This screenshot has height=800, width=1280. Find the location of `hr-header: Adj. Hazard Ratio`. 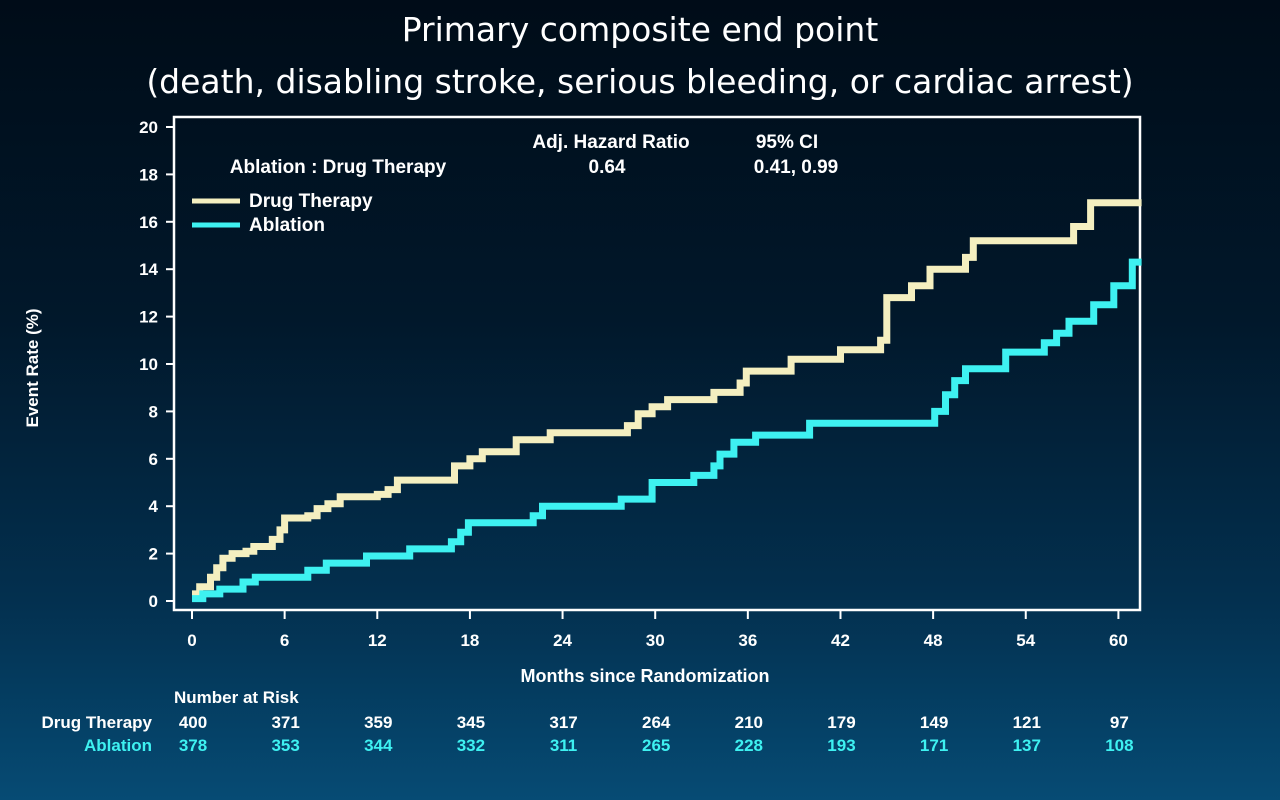

hr-header: Adj. Hazard Ratio is located at coordinates (610, 142).